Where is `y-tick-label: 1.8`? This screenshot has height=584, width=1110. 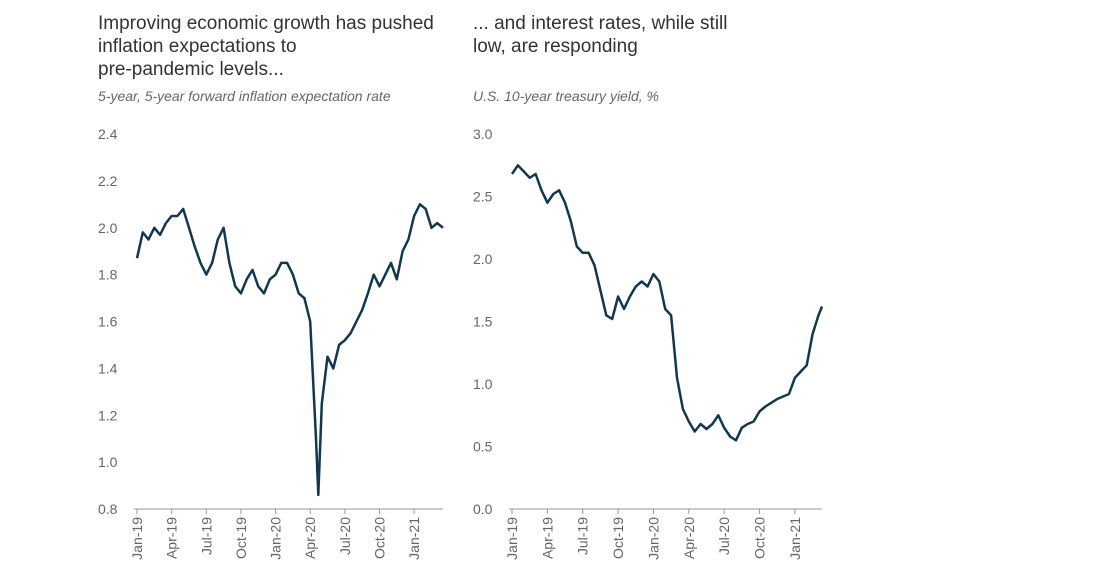
y-tick-label: 1.8 is located at coordinates (108, 275).